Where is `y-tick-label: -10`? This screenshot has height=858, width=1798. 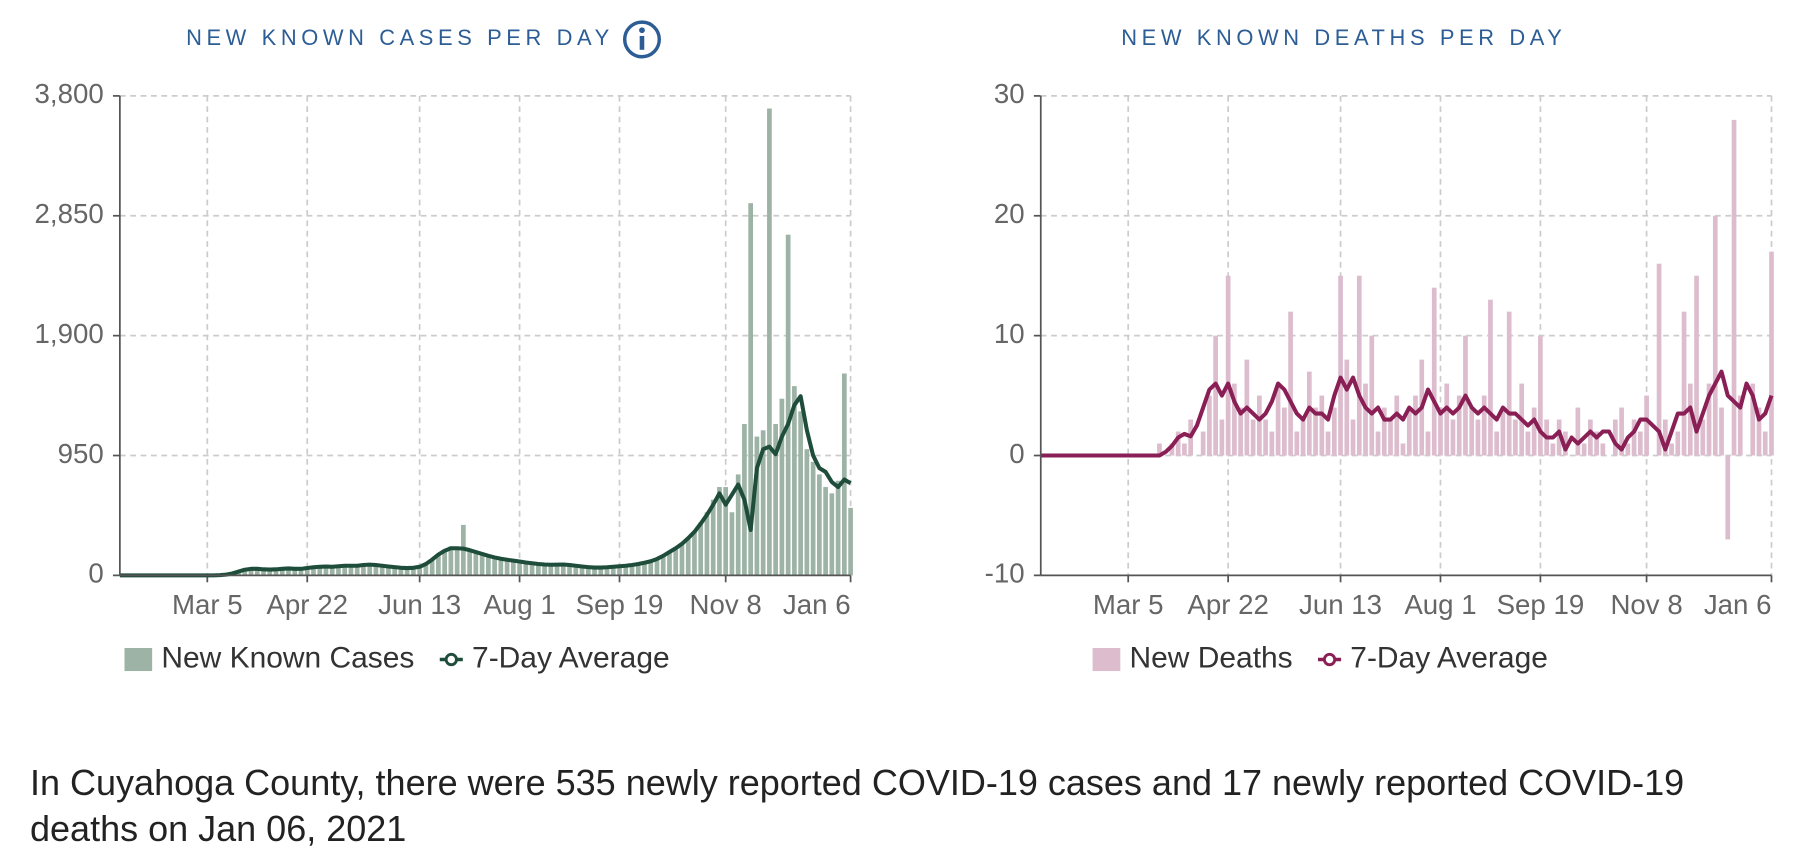 y-tick-label: -10 is located at coordinates (1005, 573).